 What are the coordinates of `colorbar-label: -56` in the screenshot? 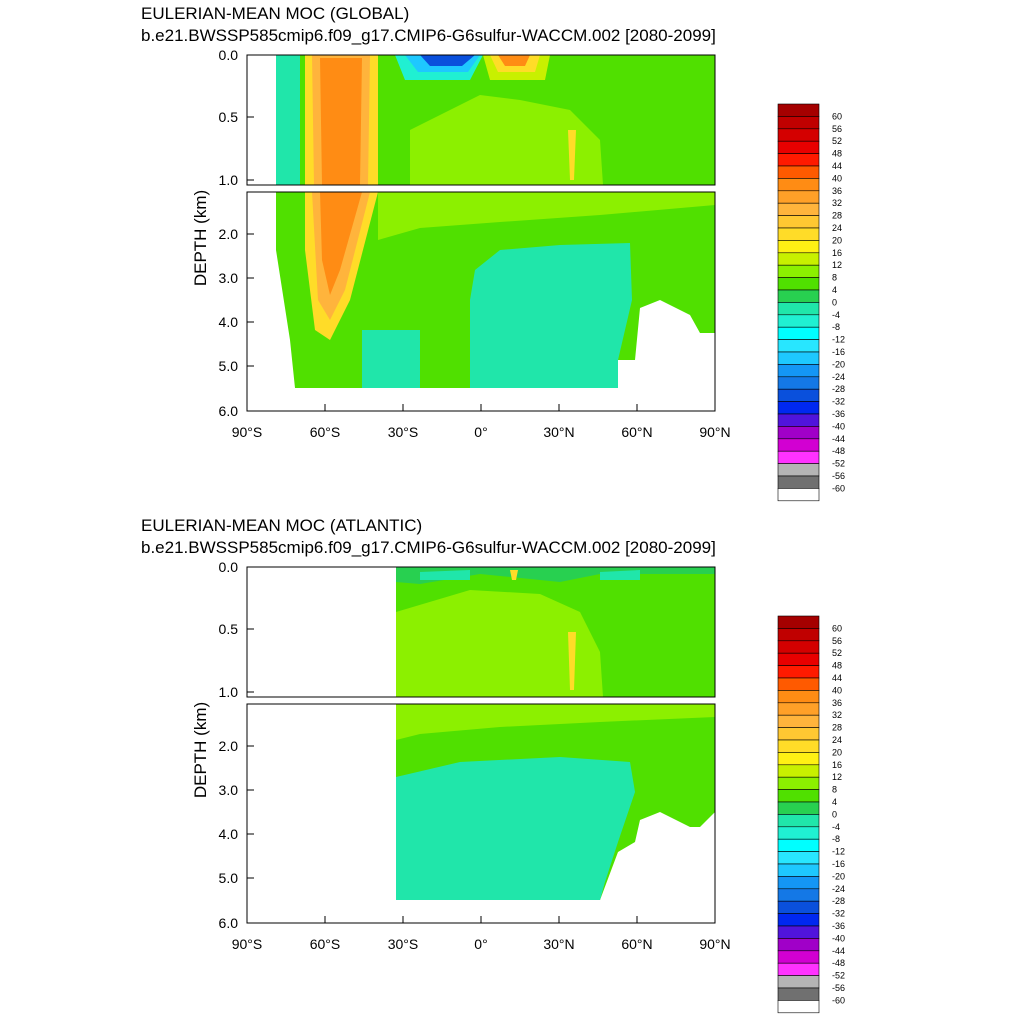 It's located at (838, 476).